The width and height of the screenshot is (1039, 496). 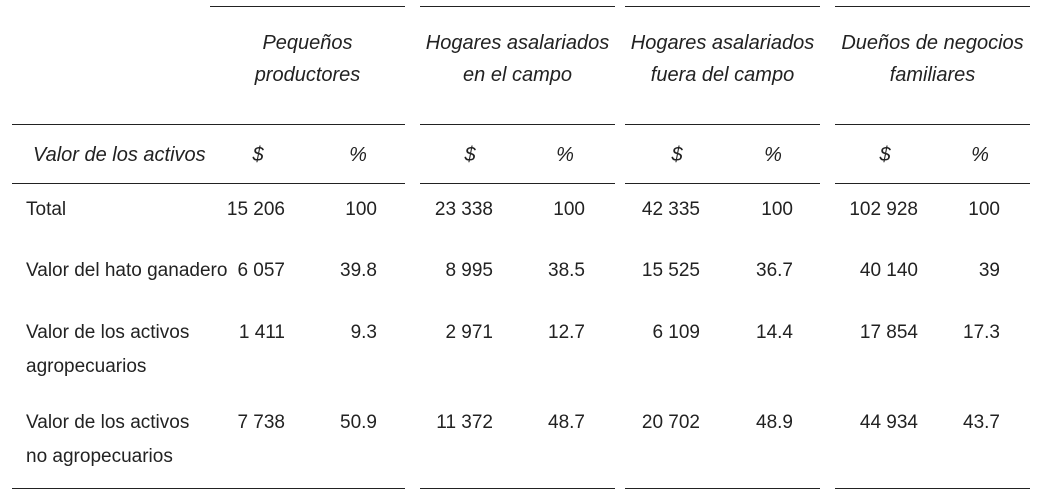 What do you see at coordinates (888, 270) in the screenshot?
I see `cell: 40 140` at bounding box center [888, 270].